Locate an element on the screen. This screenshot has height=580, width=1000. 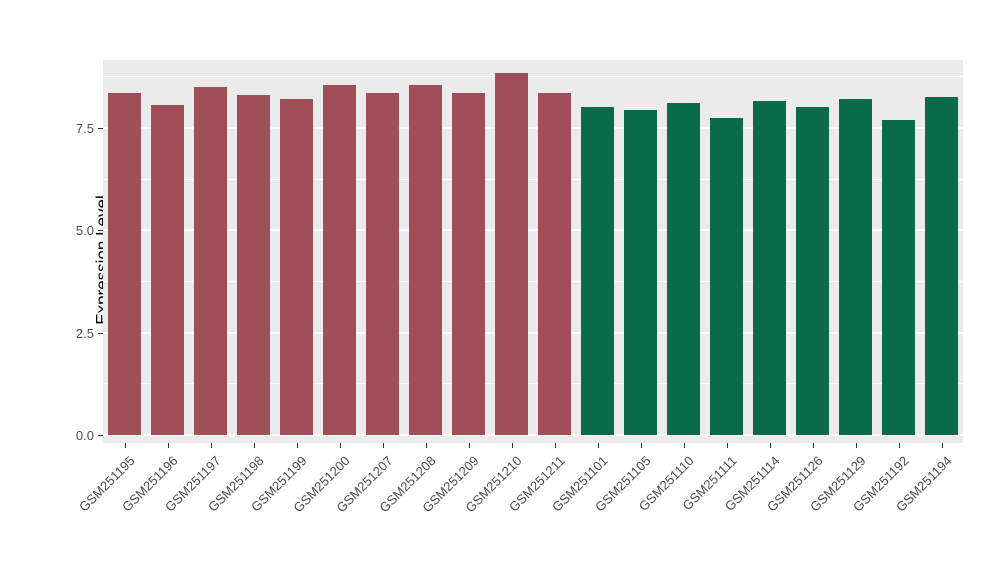
bar-GSM251126 is located at coordinates (812, 271).